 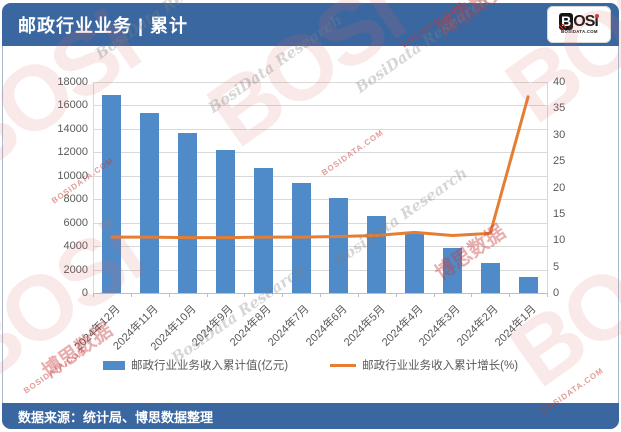 What do you see at coordinates (563, 27) in the screenshot?
I see `logo-stripes-icon` at bounding box center [563, 27].